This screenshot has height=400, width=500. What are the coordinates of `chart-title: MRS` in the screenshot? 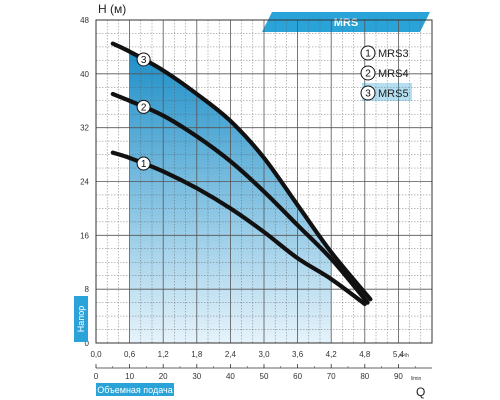 It's located at (346, 23).